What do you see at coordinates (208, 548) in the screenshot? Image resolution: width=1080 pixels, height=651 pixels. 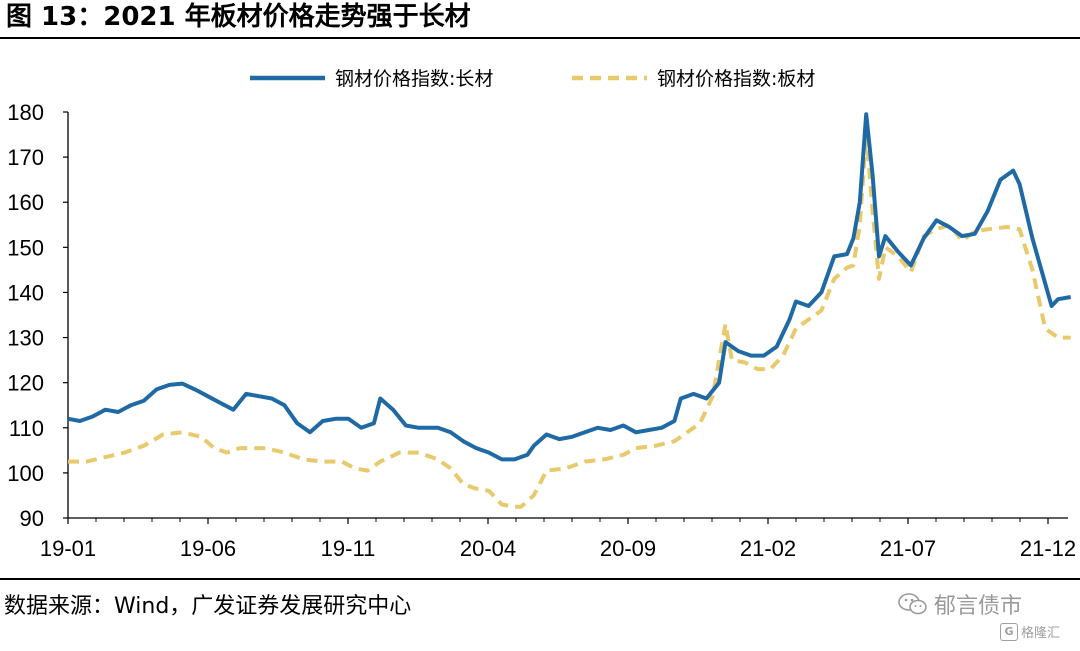 I see `x-tick-label: 19-06` at bounding box center [208, 548].